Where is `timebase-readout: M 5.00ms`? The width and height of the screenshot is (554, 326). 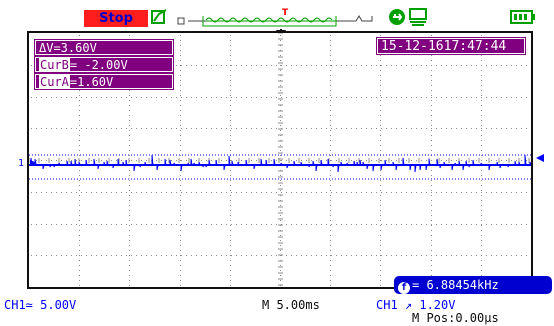
timebase-readout: M 5.00ms is located at coordinates (291, 305).